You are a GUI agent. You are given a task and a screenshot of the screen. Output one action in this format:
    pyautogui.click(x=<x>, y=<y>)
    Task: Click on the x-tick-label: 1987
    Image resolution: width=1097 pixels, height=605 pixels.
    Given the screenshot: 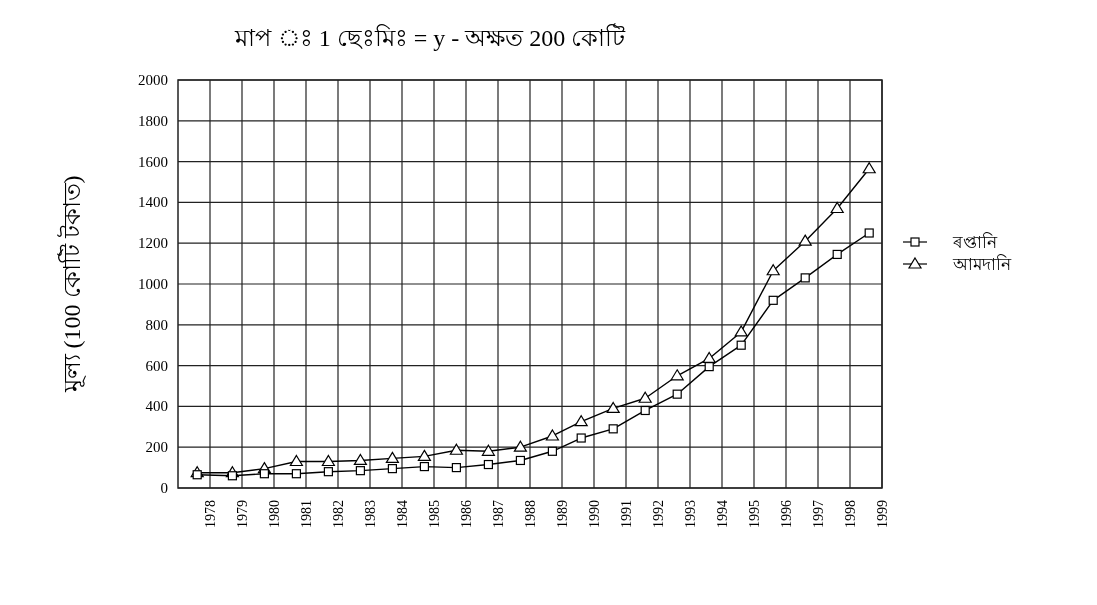 What is the action you would take?
    pyautogui.click(x=498, y=514)
    